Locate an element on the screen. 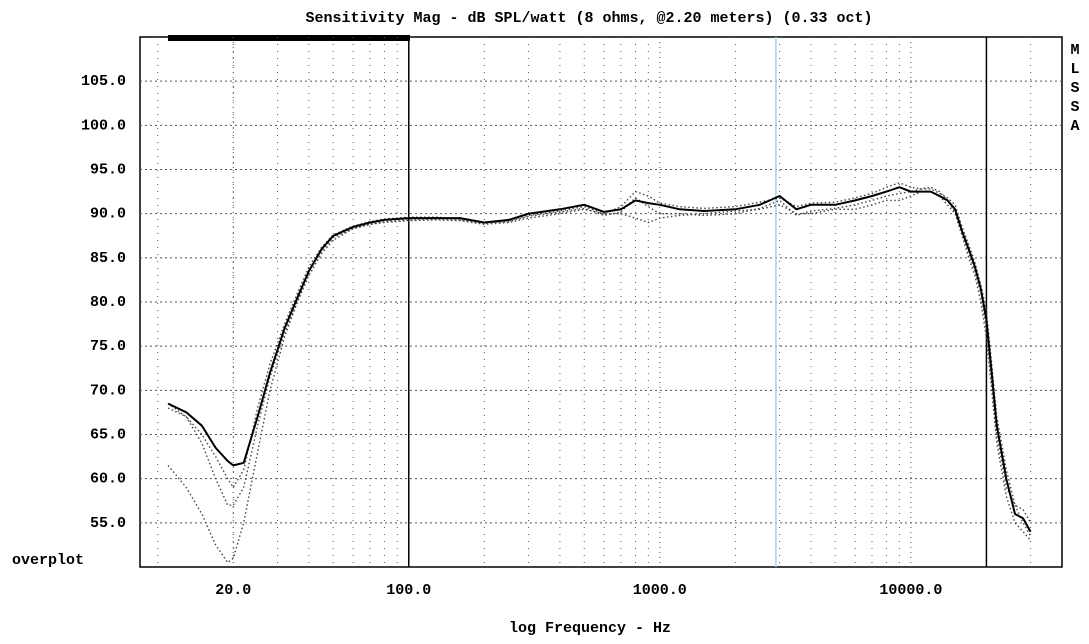 The width and height of the screenshot is (1089, 644). y-tick-label: 95.0 is located at coordinates (108, 169).